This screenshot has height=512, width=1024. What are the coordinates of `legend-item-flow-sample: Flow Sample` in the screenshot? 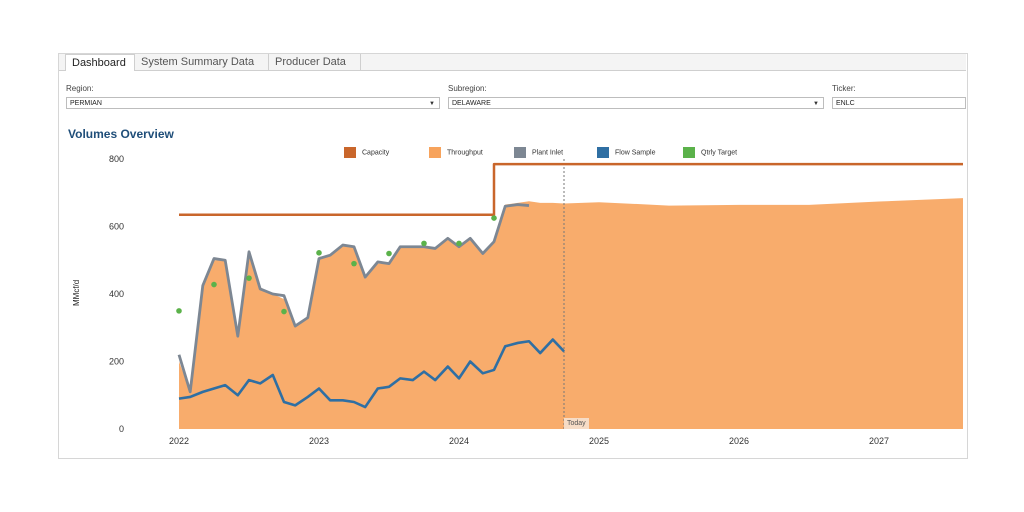 It's located at (626, 153).